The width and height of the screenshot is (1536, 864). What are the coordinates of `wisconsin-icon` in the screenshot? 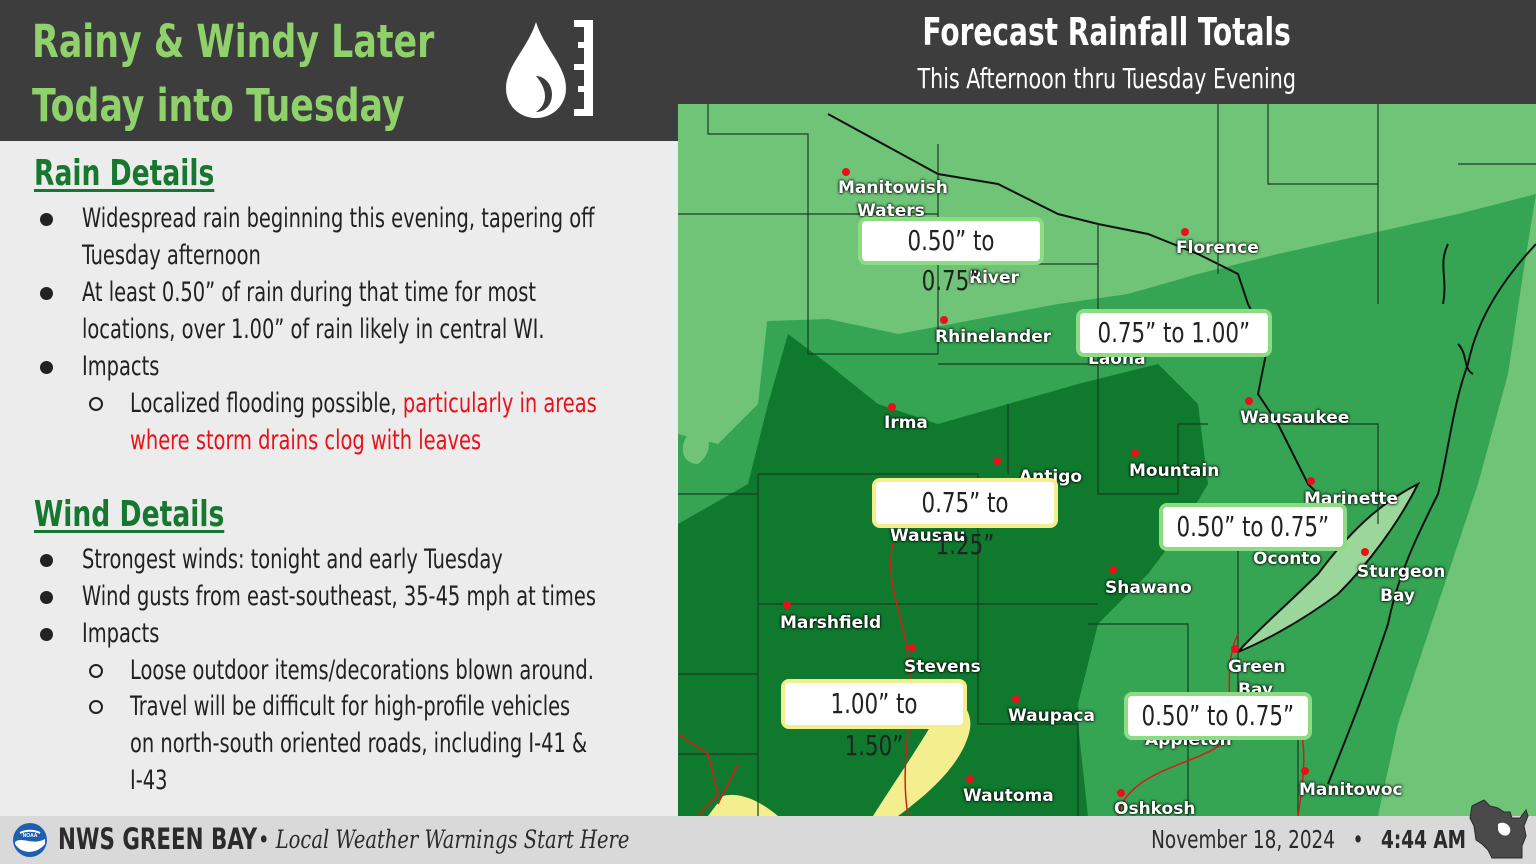 It's located at (1499, 829).